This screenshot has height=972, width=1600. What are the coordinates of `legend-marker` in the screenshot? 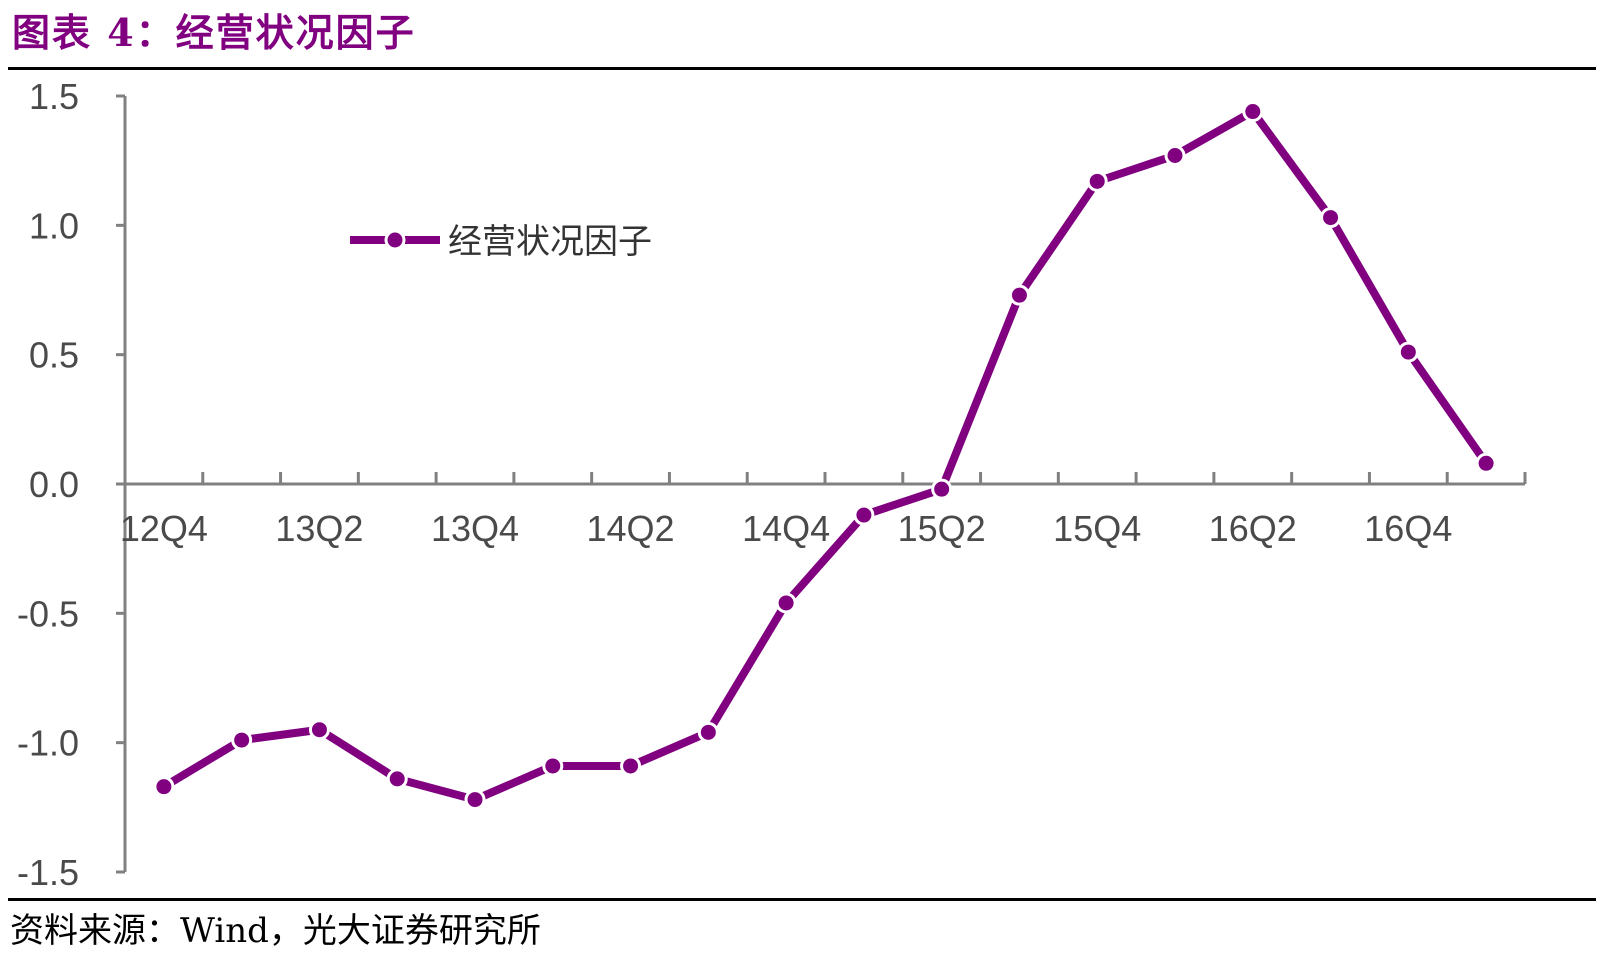 It's located at (395, 240).